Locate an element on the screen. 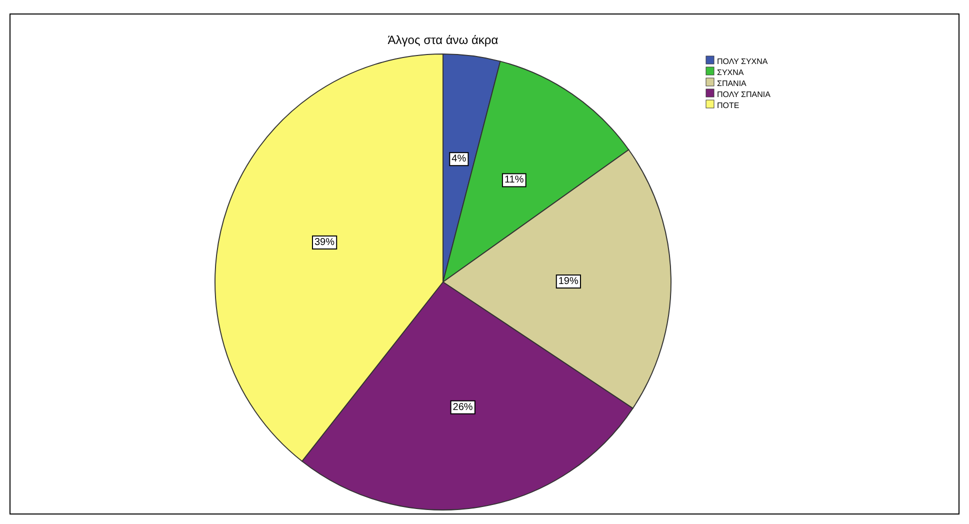 The height and width of the screenshot is (524, 969). legend-label: ΠΟΤΕ is located at coordinates (728, 105).